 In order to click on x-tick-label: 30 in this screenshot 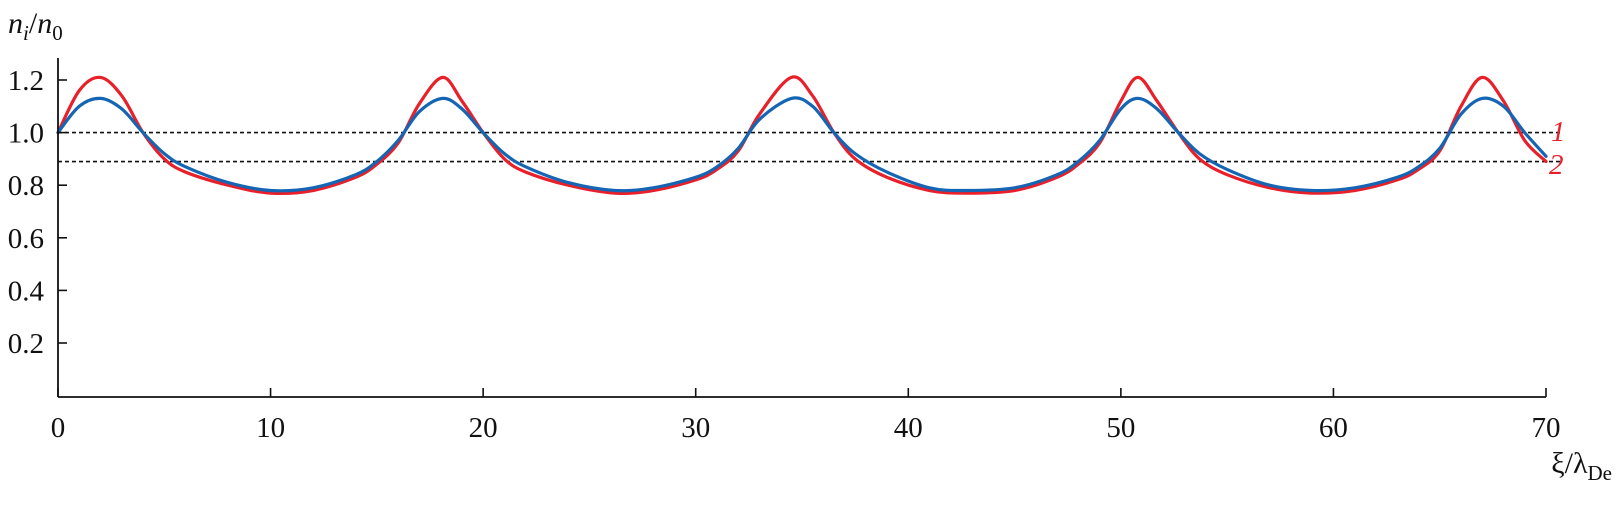, I will do `click(695, 428)`.